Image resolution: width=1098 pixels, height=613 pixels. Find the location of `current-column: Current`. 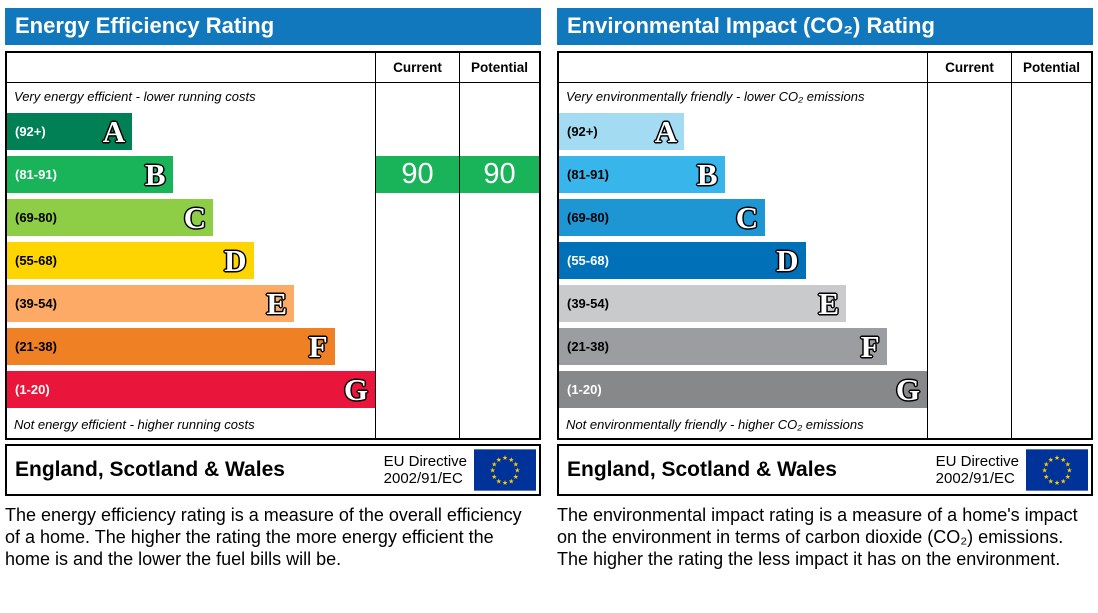

current-column: Current is located at coordinates (969, 245).